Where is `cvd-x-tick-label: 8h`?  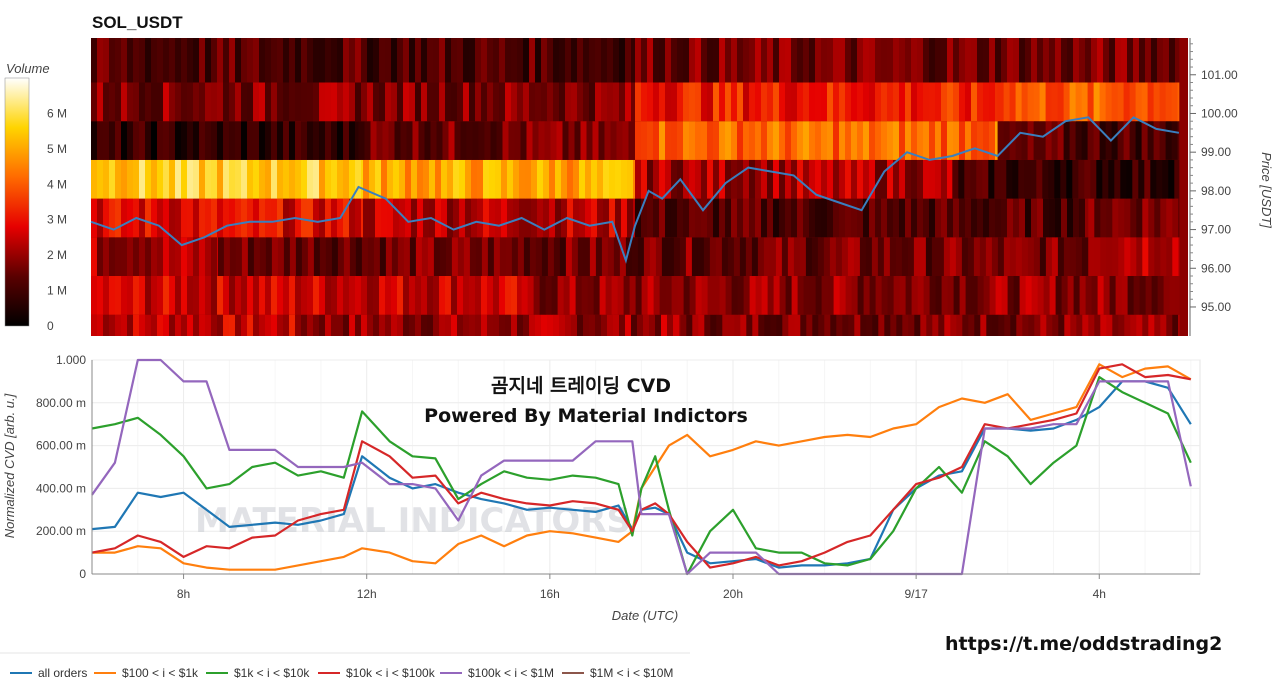
cvd-x-tick-label: 8h is located at coordinates (183, 594).